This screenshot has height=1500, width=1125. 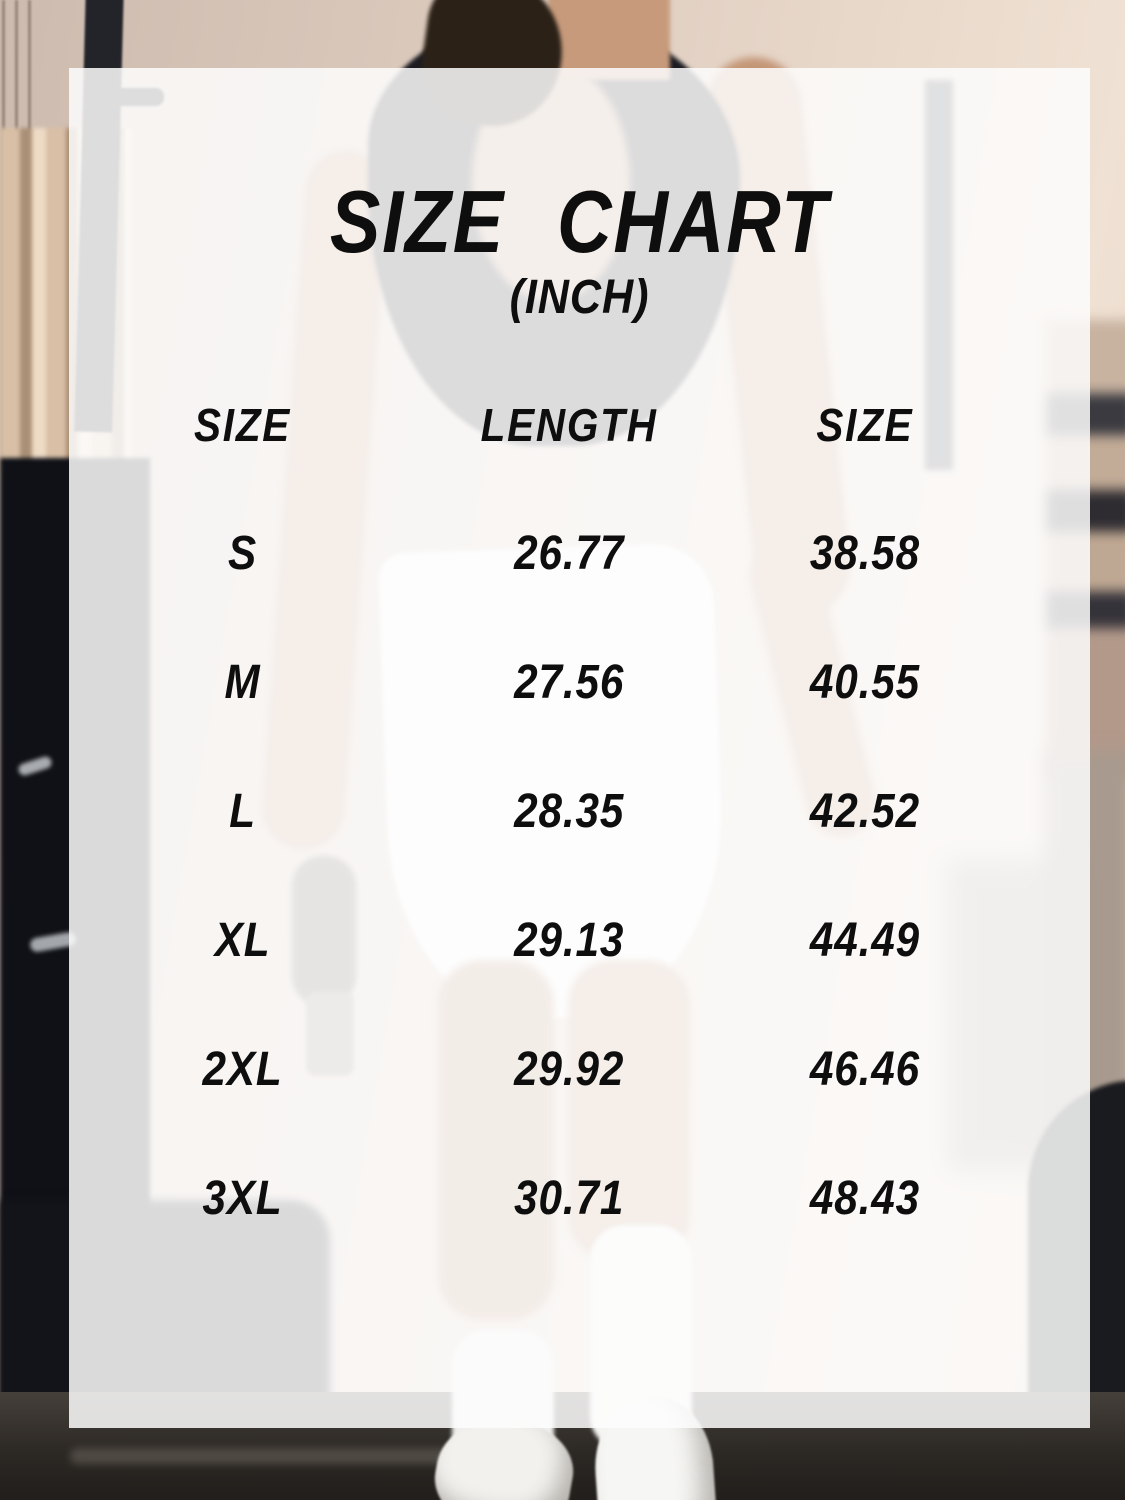 What do you see at coordinates (865, 553) in the screenshot?
I see `size-value: 38.58` at bounding box center [865, 553].